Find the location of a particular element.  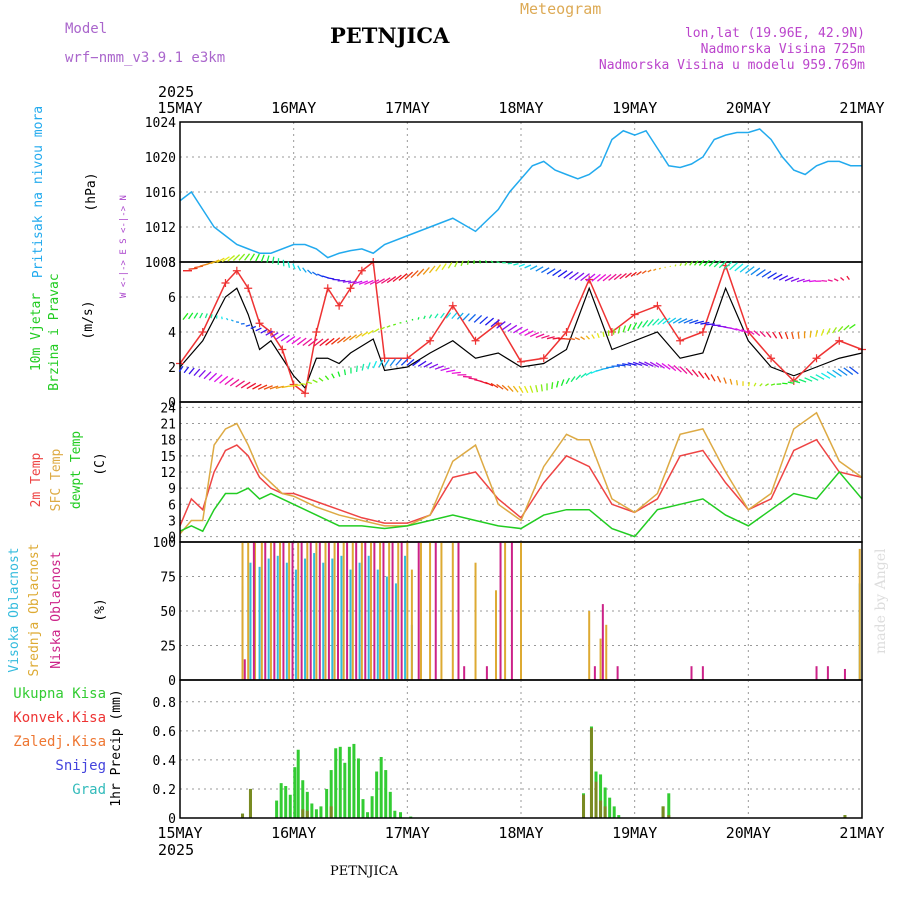

y-tick-label: 100 is located at coordinates (164, 543).